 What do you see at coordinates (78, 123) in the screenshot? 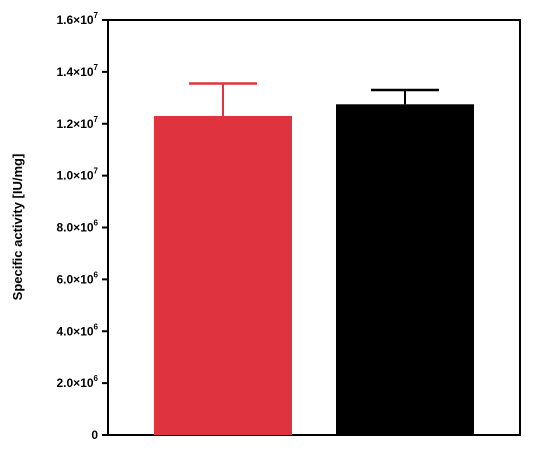
I see `y-tick-label: 1.2×10⁷` at bounding box center [78, 123].